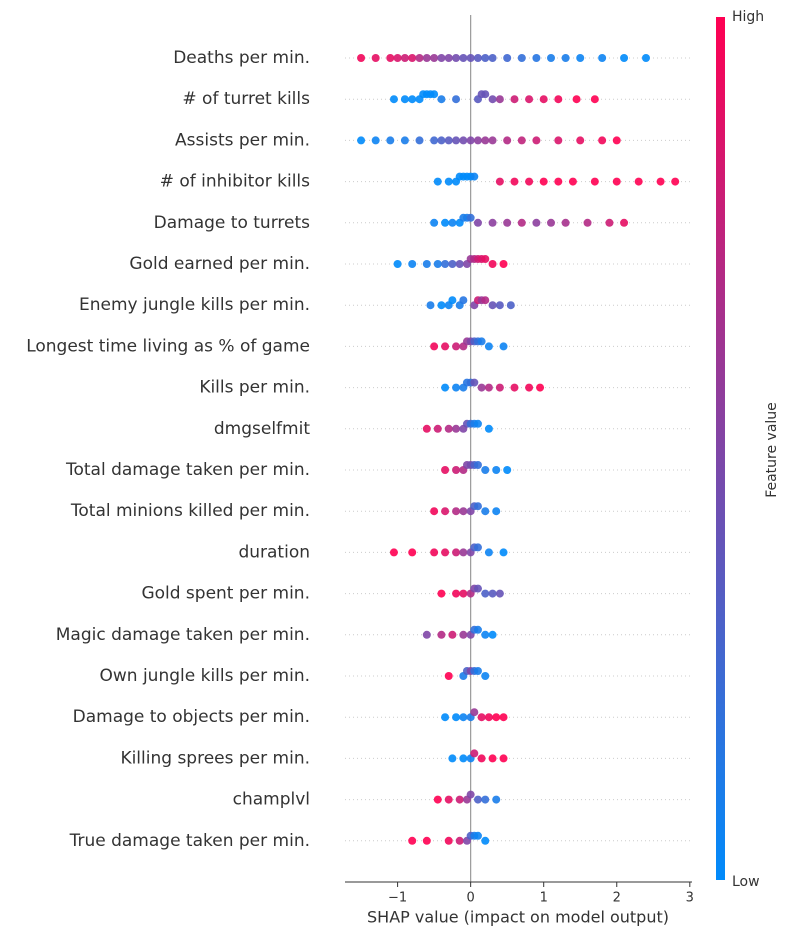  Describe the element at coordinates (274, 552) in the screenshot. I see `feature-label: duration` at that location.